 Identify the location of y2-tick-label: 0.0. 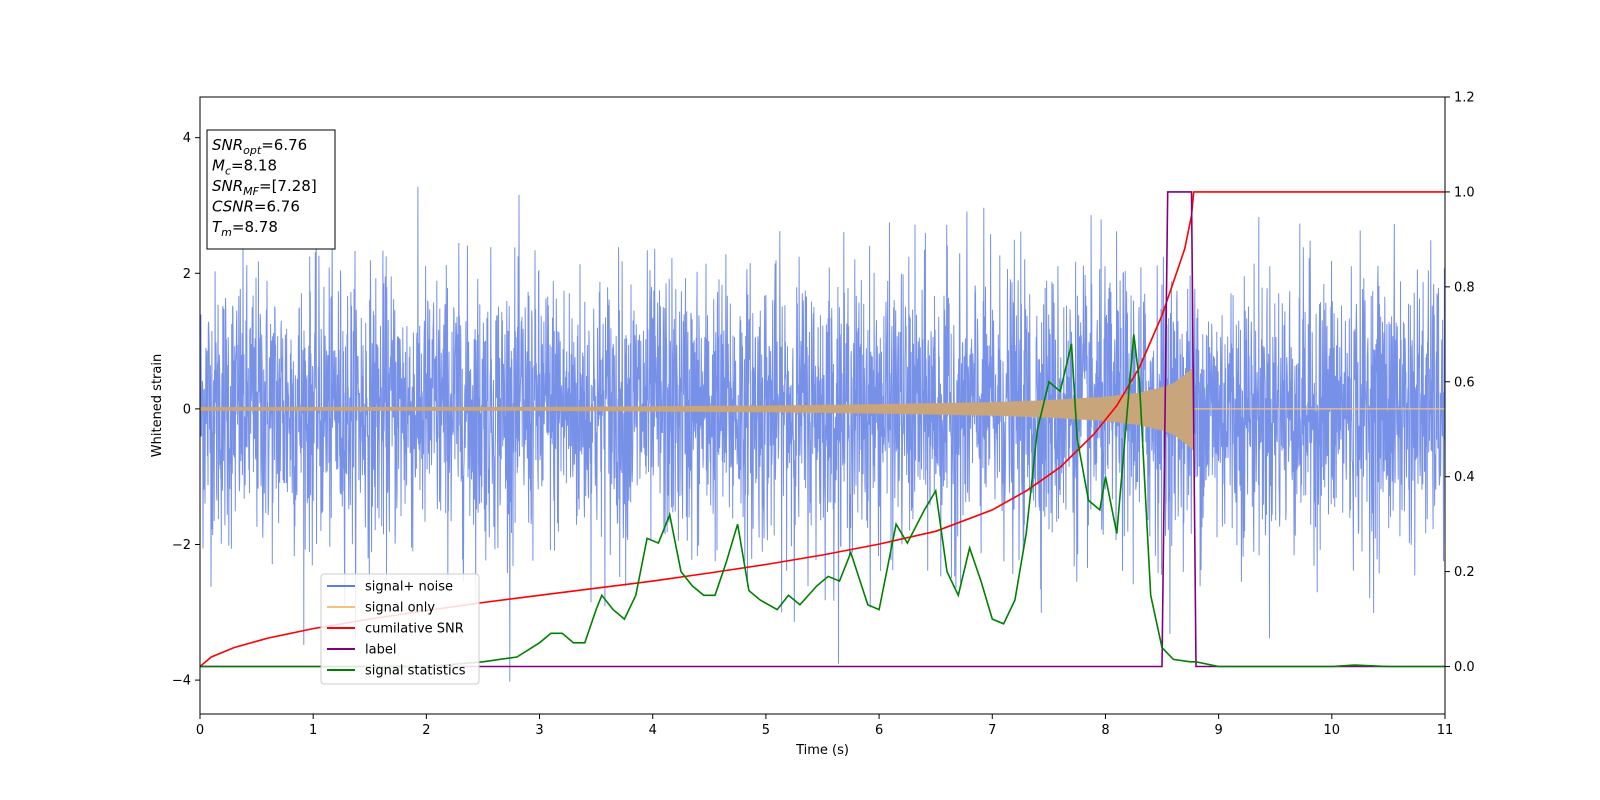
(1464, 667).